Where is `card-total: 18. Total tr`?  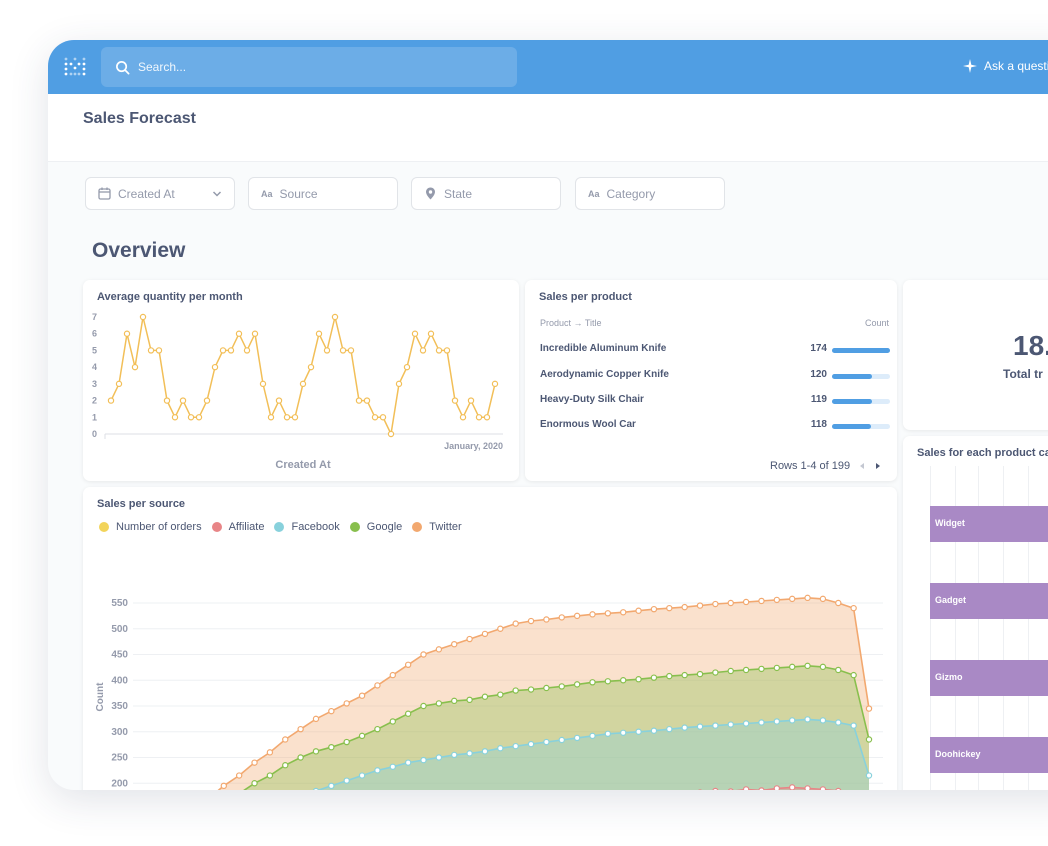
card-total: 18. Total tr is located at coordinates (975, 355).